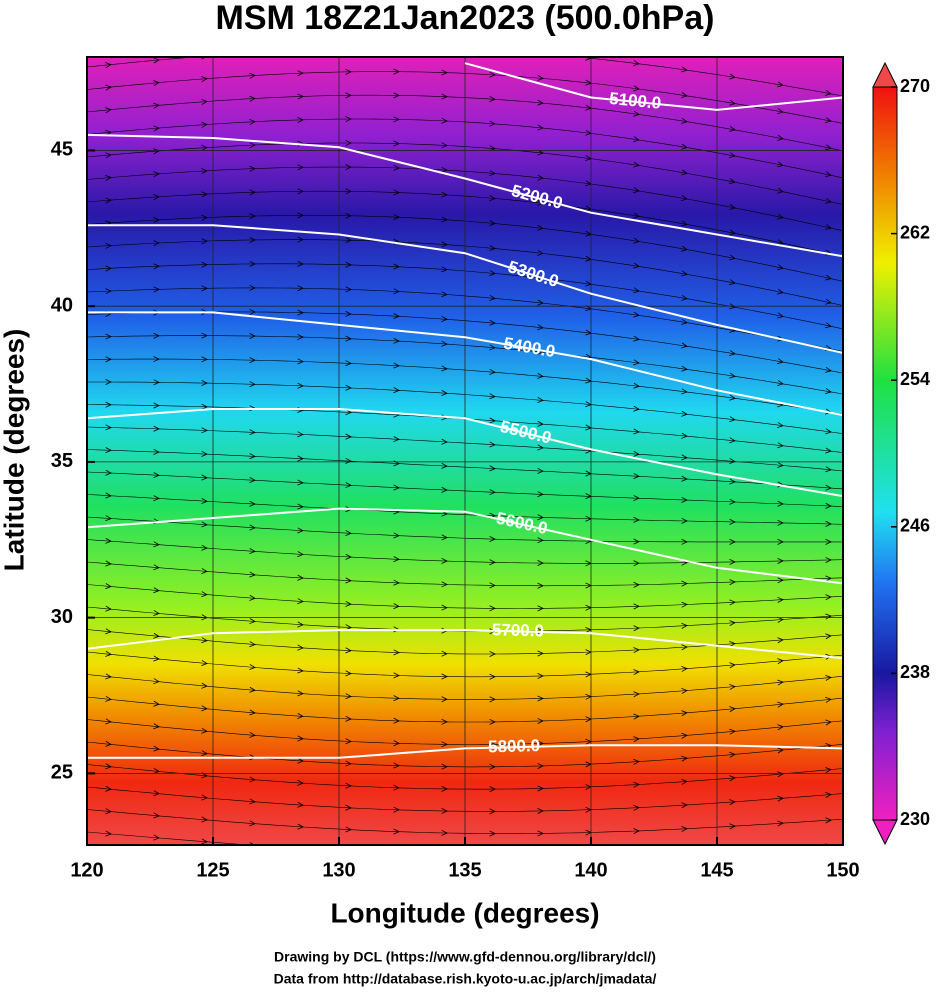 The width and height of the screenshot is (950, 993). What do you see at coordinates (885, 832) in the screenshot?
I see `colorbar-extend-low` at bounding box center [885, 832].